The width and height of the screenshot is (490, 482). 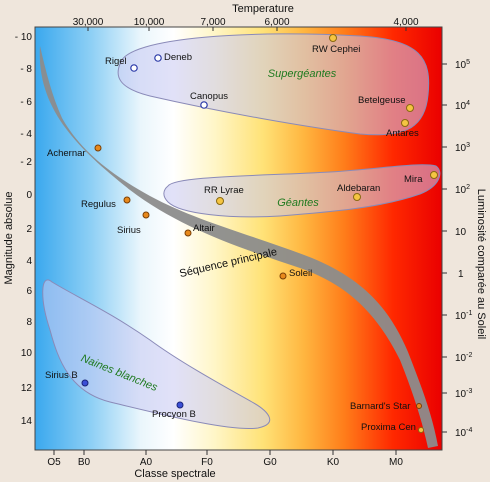 What do you see at coordinates (61, 375) in the screenshot?
I see `star-label: Sirius B` at bounding box center [61, 375].